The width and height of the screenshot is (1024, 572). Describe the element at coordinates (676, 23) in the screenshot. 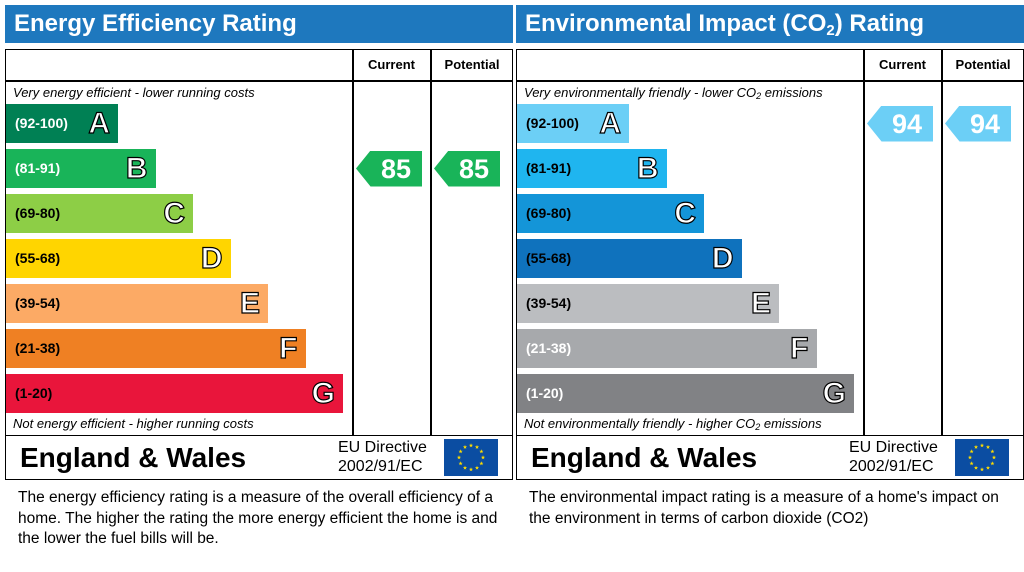

I see `env-title-prefix: Environmental Impact (CO` at that location.